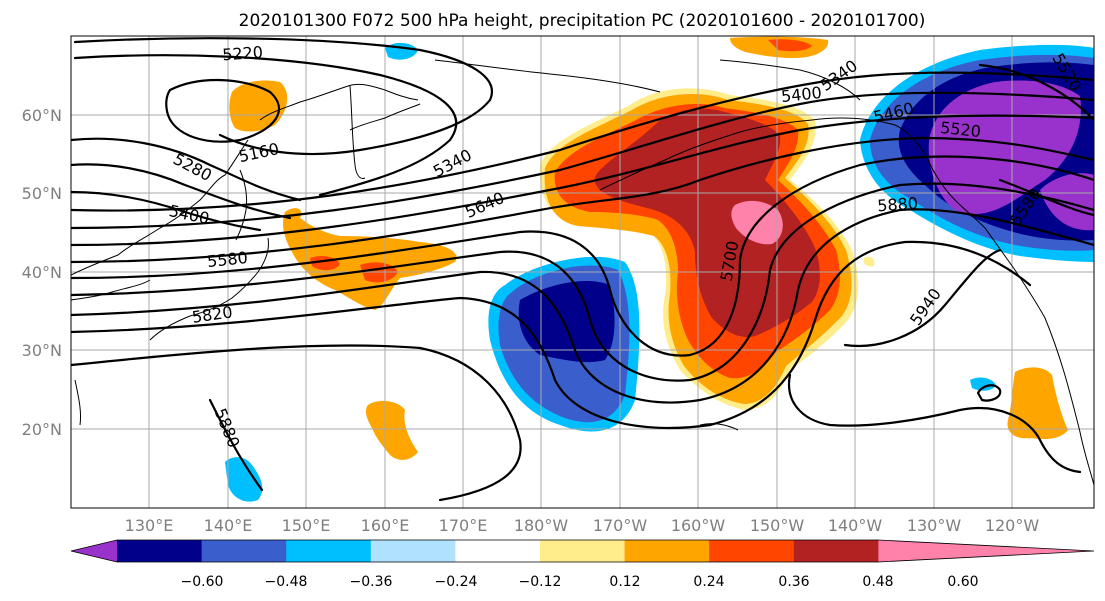 This screenshot has height=601, width=1105. Describe the element at coordinates (286, 582) in the screenshot. I see `colorbar-tick-label: −0.48` at that location.